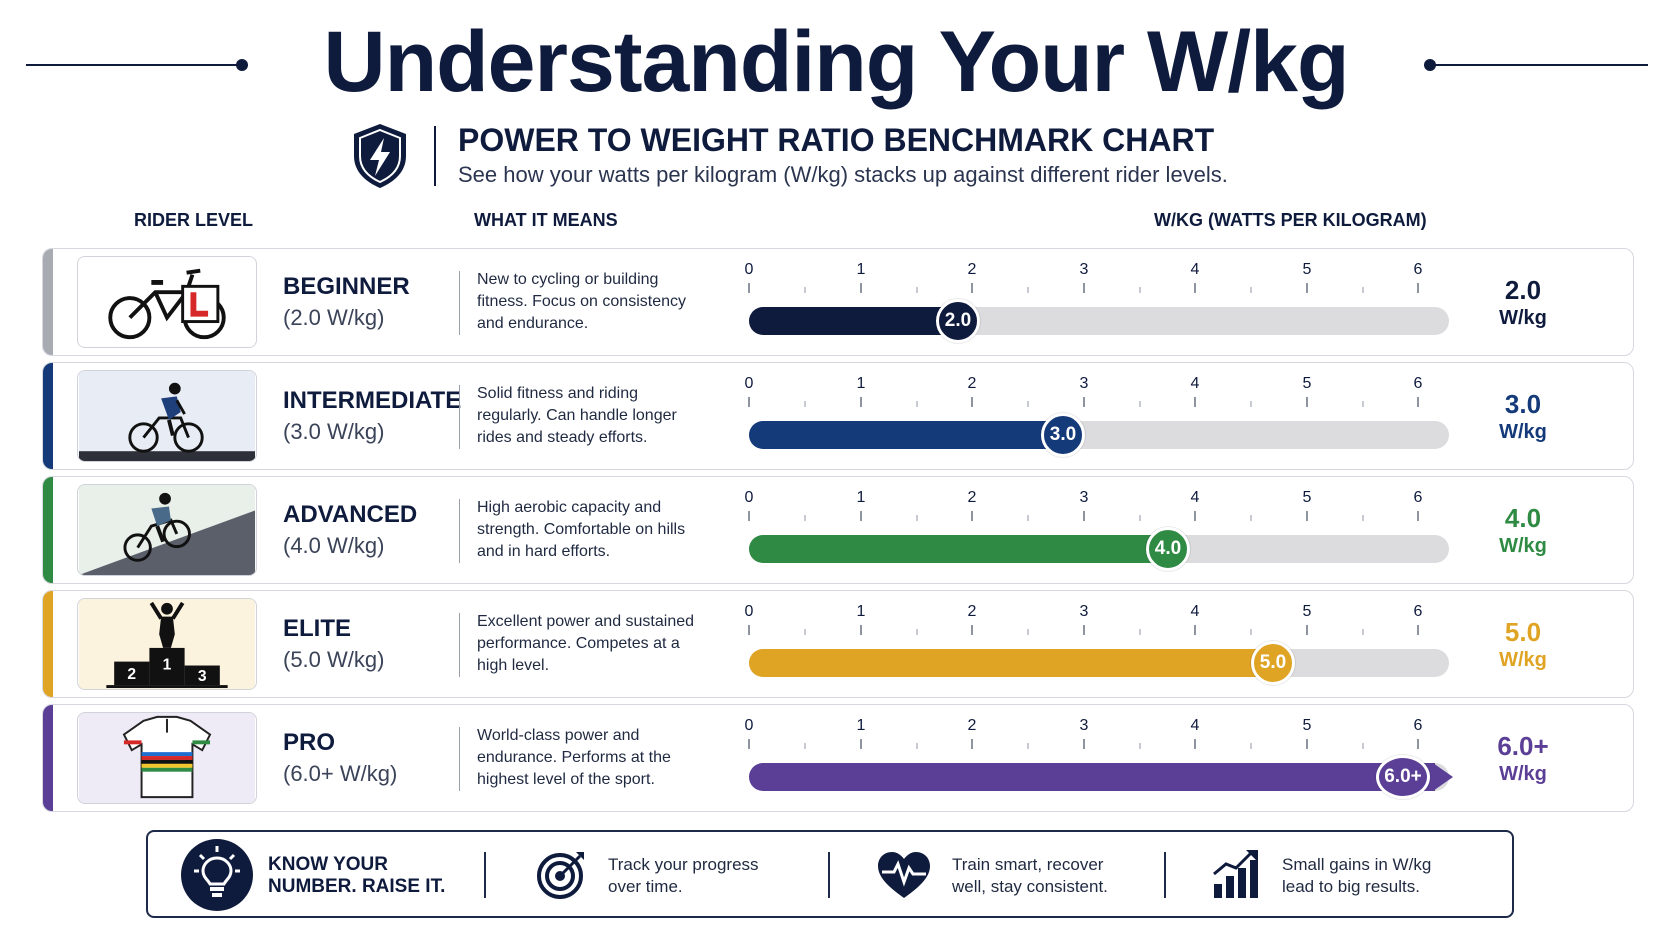 The width and height of the screenshot is (1672, 941). Describe the element at coordinates (836, 140) in the screenshot. I see `chart-heading: POWER TO WEIGHT RATIO BENCHMARK CHART` at that location.